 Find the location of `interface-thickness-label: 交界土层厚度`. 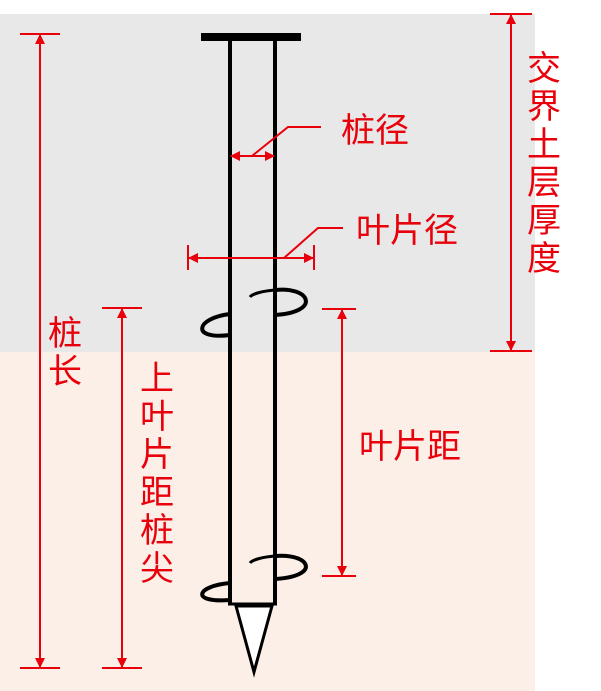

interface-thickness-label: 交界土层厚度 is located at coordinates (544, 164).